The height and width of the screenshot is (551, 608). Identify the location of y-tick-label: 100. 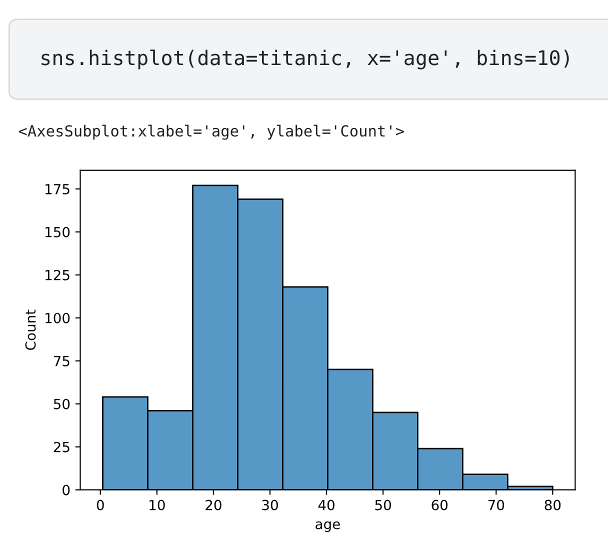
(58, 318).